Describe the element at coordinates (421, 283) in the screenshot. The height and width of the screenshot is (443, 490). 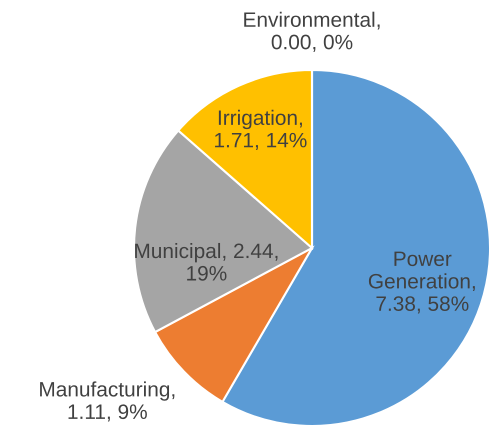
I see `slice-label: Power Generation, 7.38, 58%` at that location.